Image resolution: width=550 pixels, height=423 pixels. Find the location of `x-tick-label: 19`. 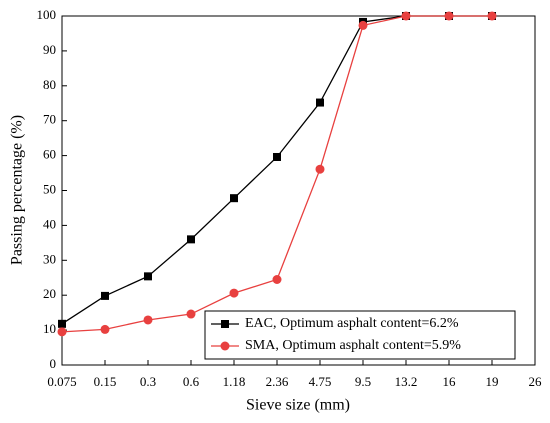

x-tick-label: 19 is located at coordinates (492, 381).